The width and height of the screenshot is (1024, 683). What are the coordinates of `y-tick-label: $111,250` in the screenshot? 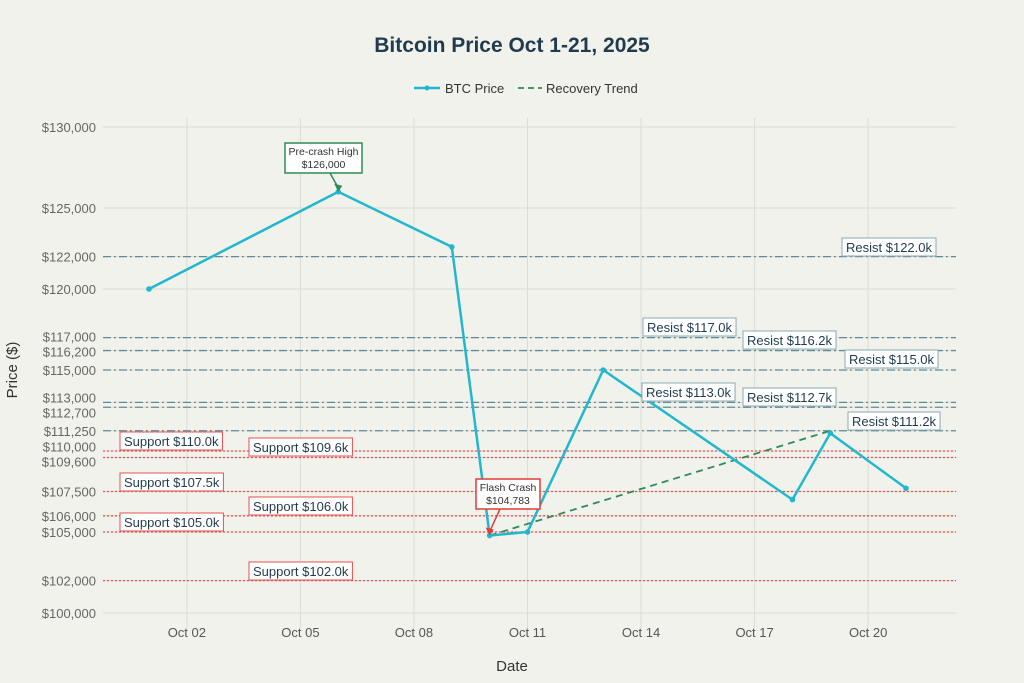 It's located at (70, 431).